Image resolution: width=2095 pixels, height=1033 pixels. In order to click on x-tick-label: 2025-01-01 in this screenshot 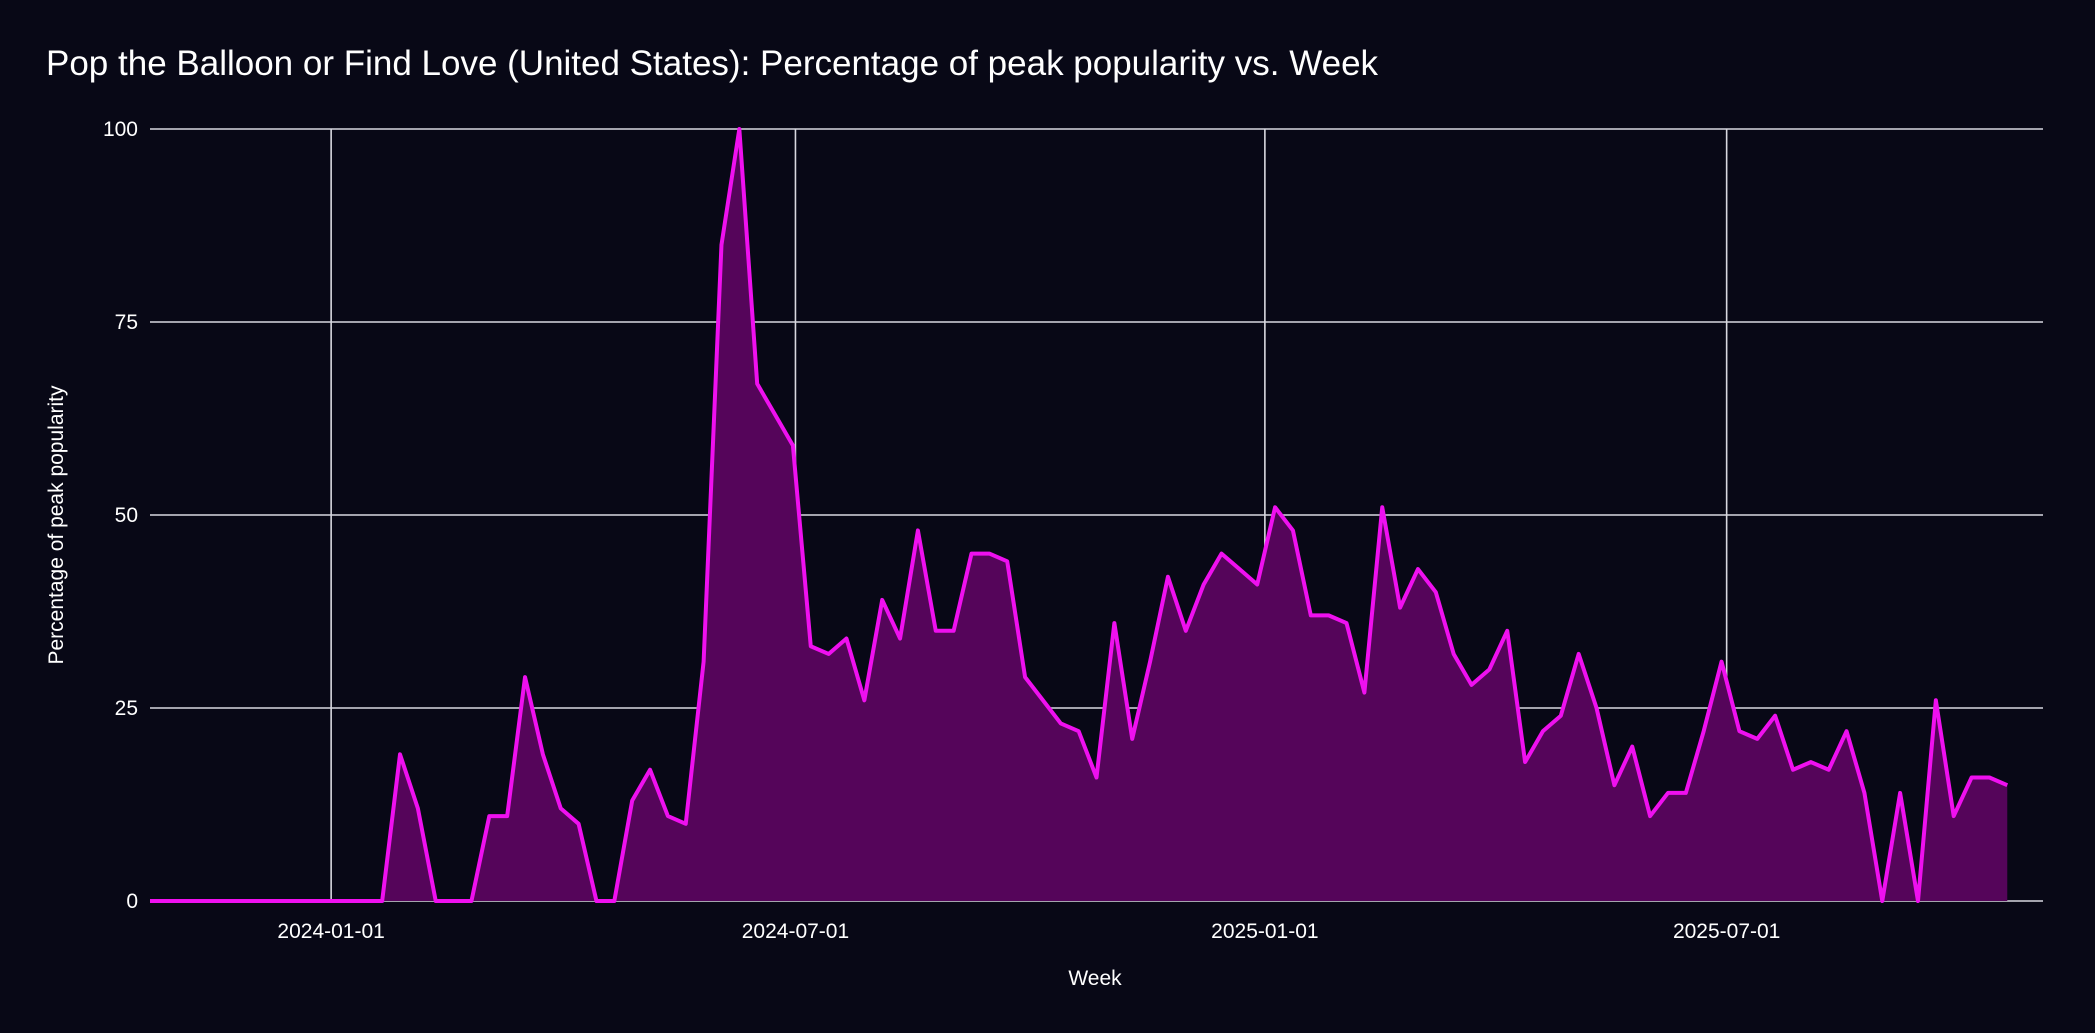, I will do `click(1264, 931)`.